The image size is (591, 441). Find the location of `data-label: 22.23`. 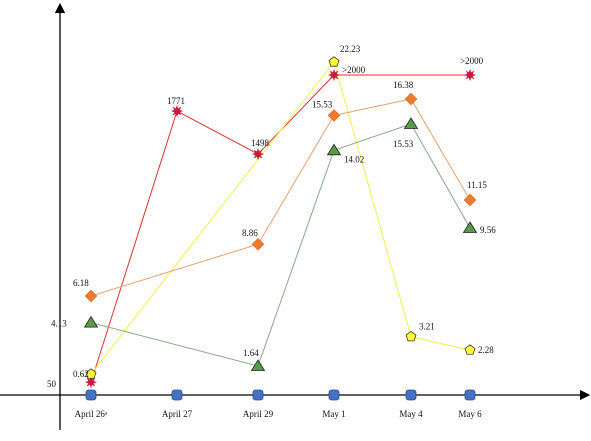

data-label: 22.23 is located at coordinates (350, 49).